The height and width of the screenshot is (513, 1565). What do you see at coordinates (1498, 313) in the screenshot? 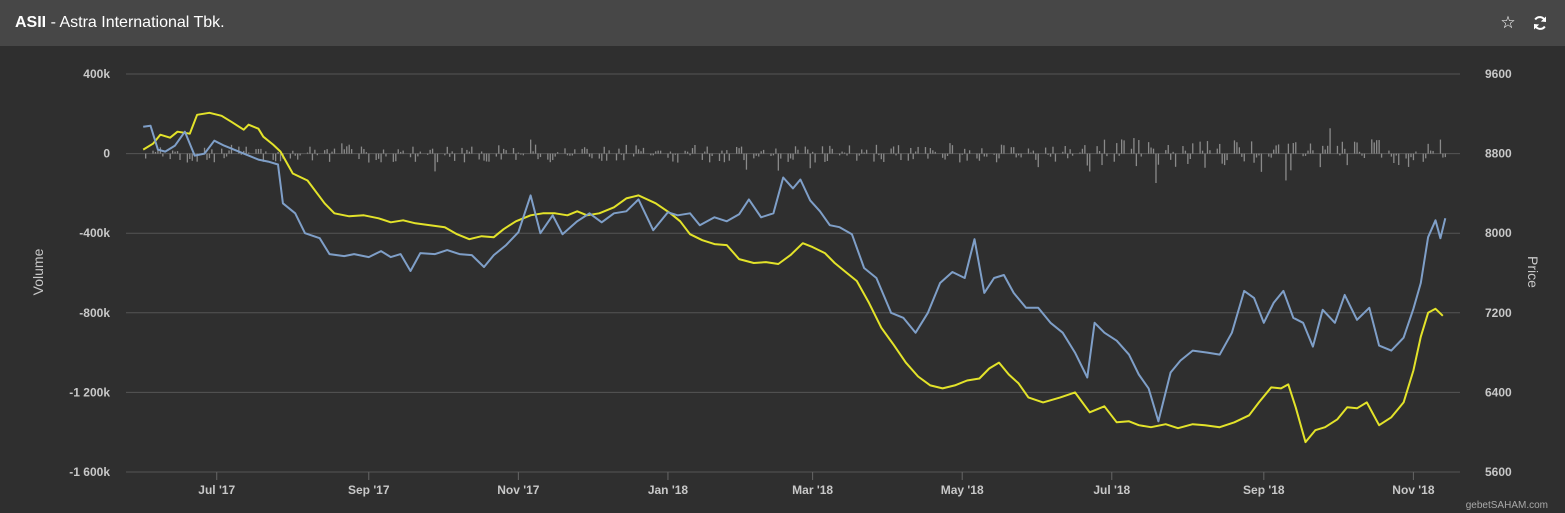
I see `right-tick-label: 7200` at bounding box center [1498, 313].